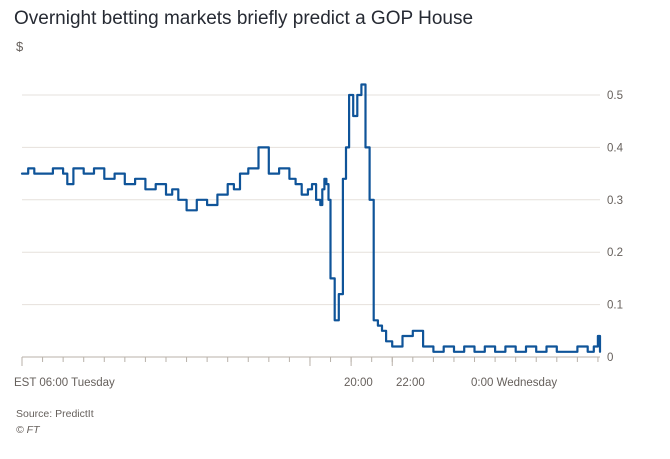 The width and height of the screenshot is (670, 459). I want to click on y-unit-label: $, so click(20, 46).